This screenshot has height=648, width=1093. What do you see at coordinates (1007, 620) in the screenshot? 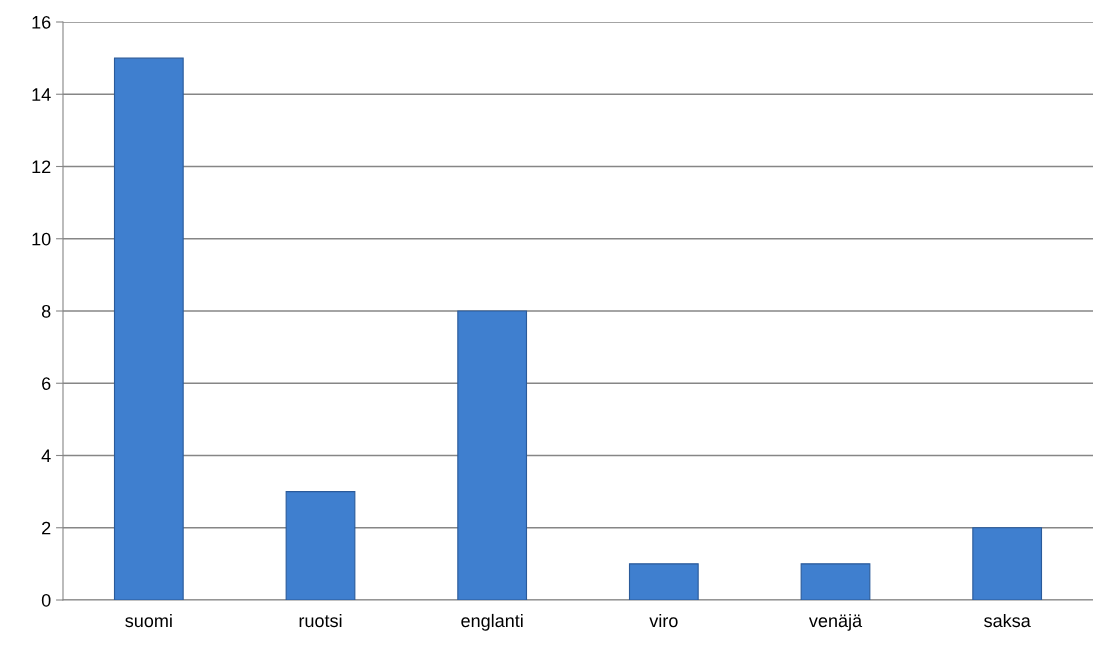
I see `x-tick-label: saksa` at bounding box center [1007, 620].